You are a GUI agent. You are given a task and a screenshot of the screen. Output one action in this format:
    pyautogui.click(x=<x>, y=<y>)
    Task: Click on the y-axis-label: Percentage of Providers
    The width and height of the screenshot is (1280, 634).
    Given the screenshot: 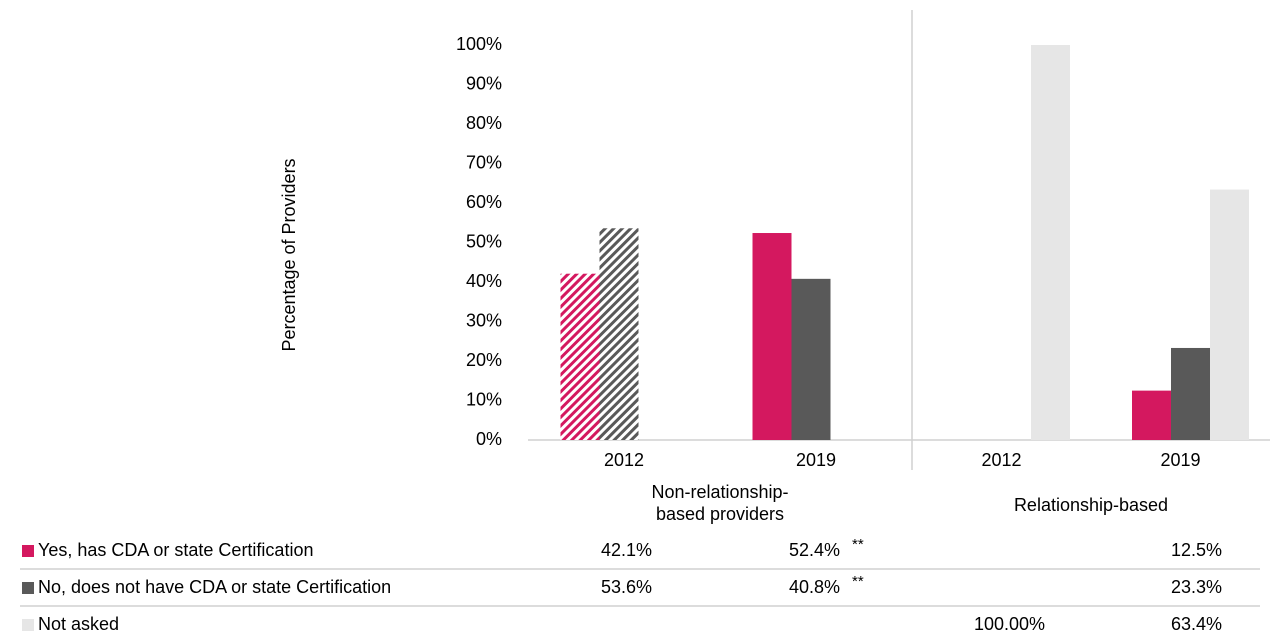 What is the action you would take?
    pyautogui.click(x=289, y=254)
    